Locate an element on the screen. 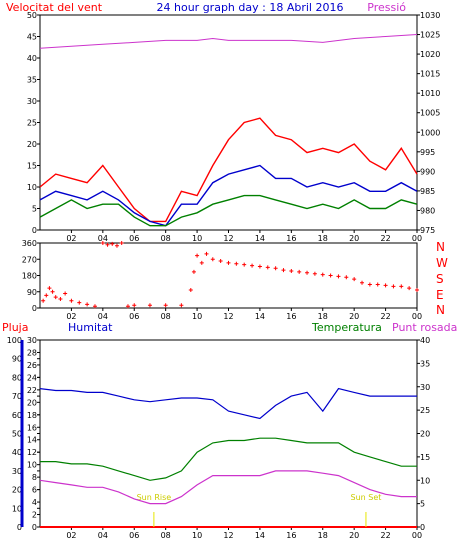 This screenshot has width=462, height=555. graph-date-title: 24 hour graph day : 18 Abril 2016 is located at coordinates (250, 7).